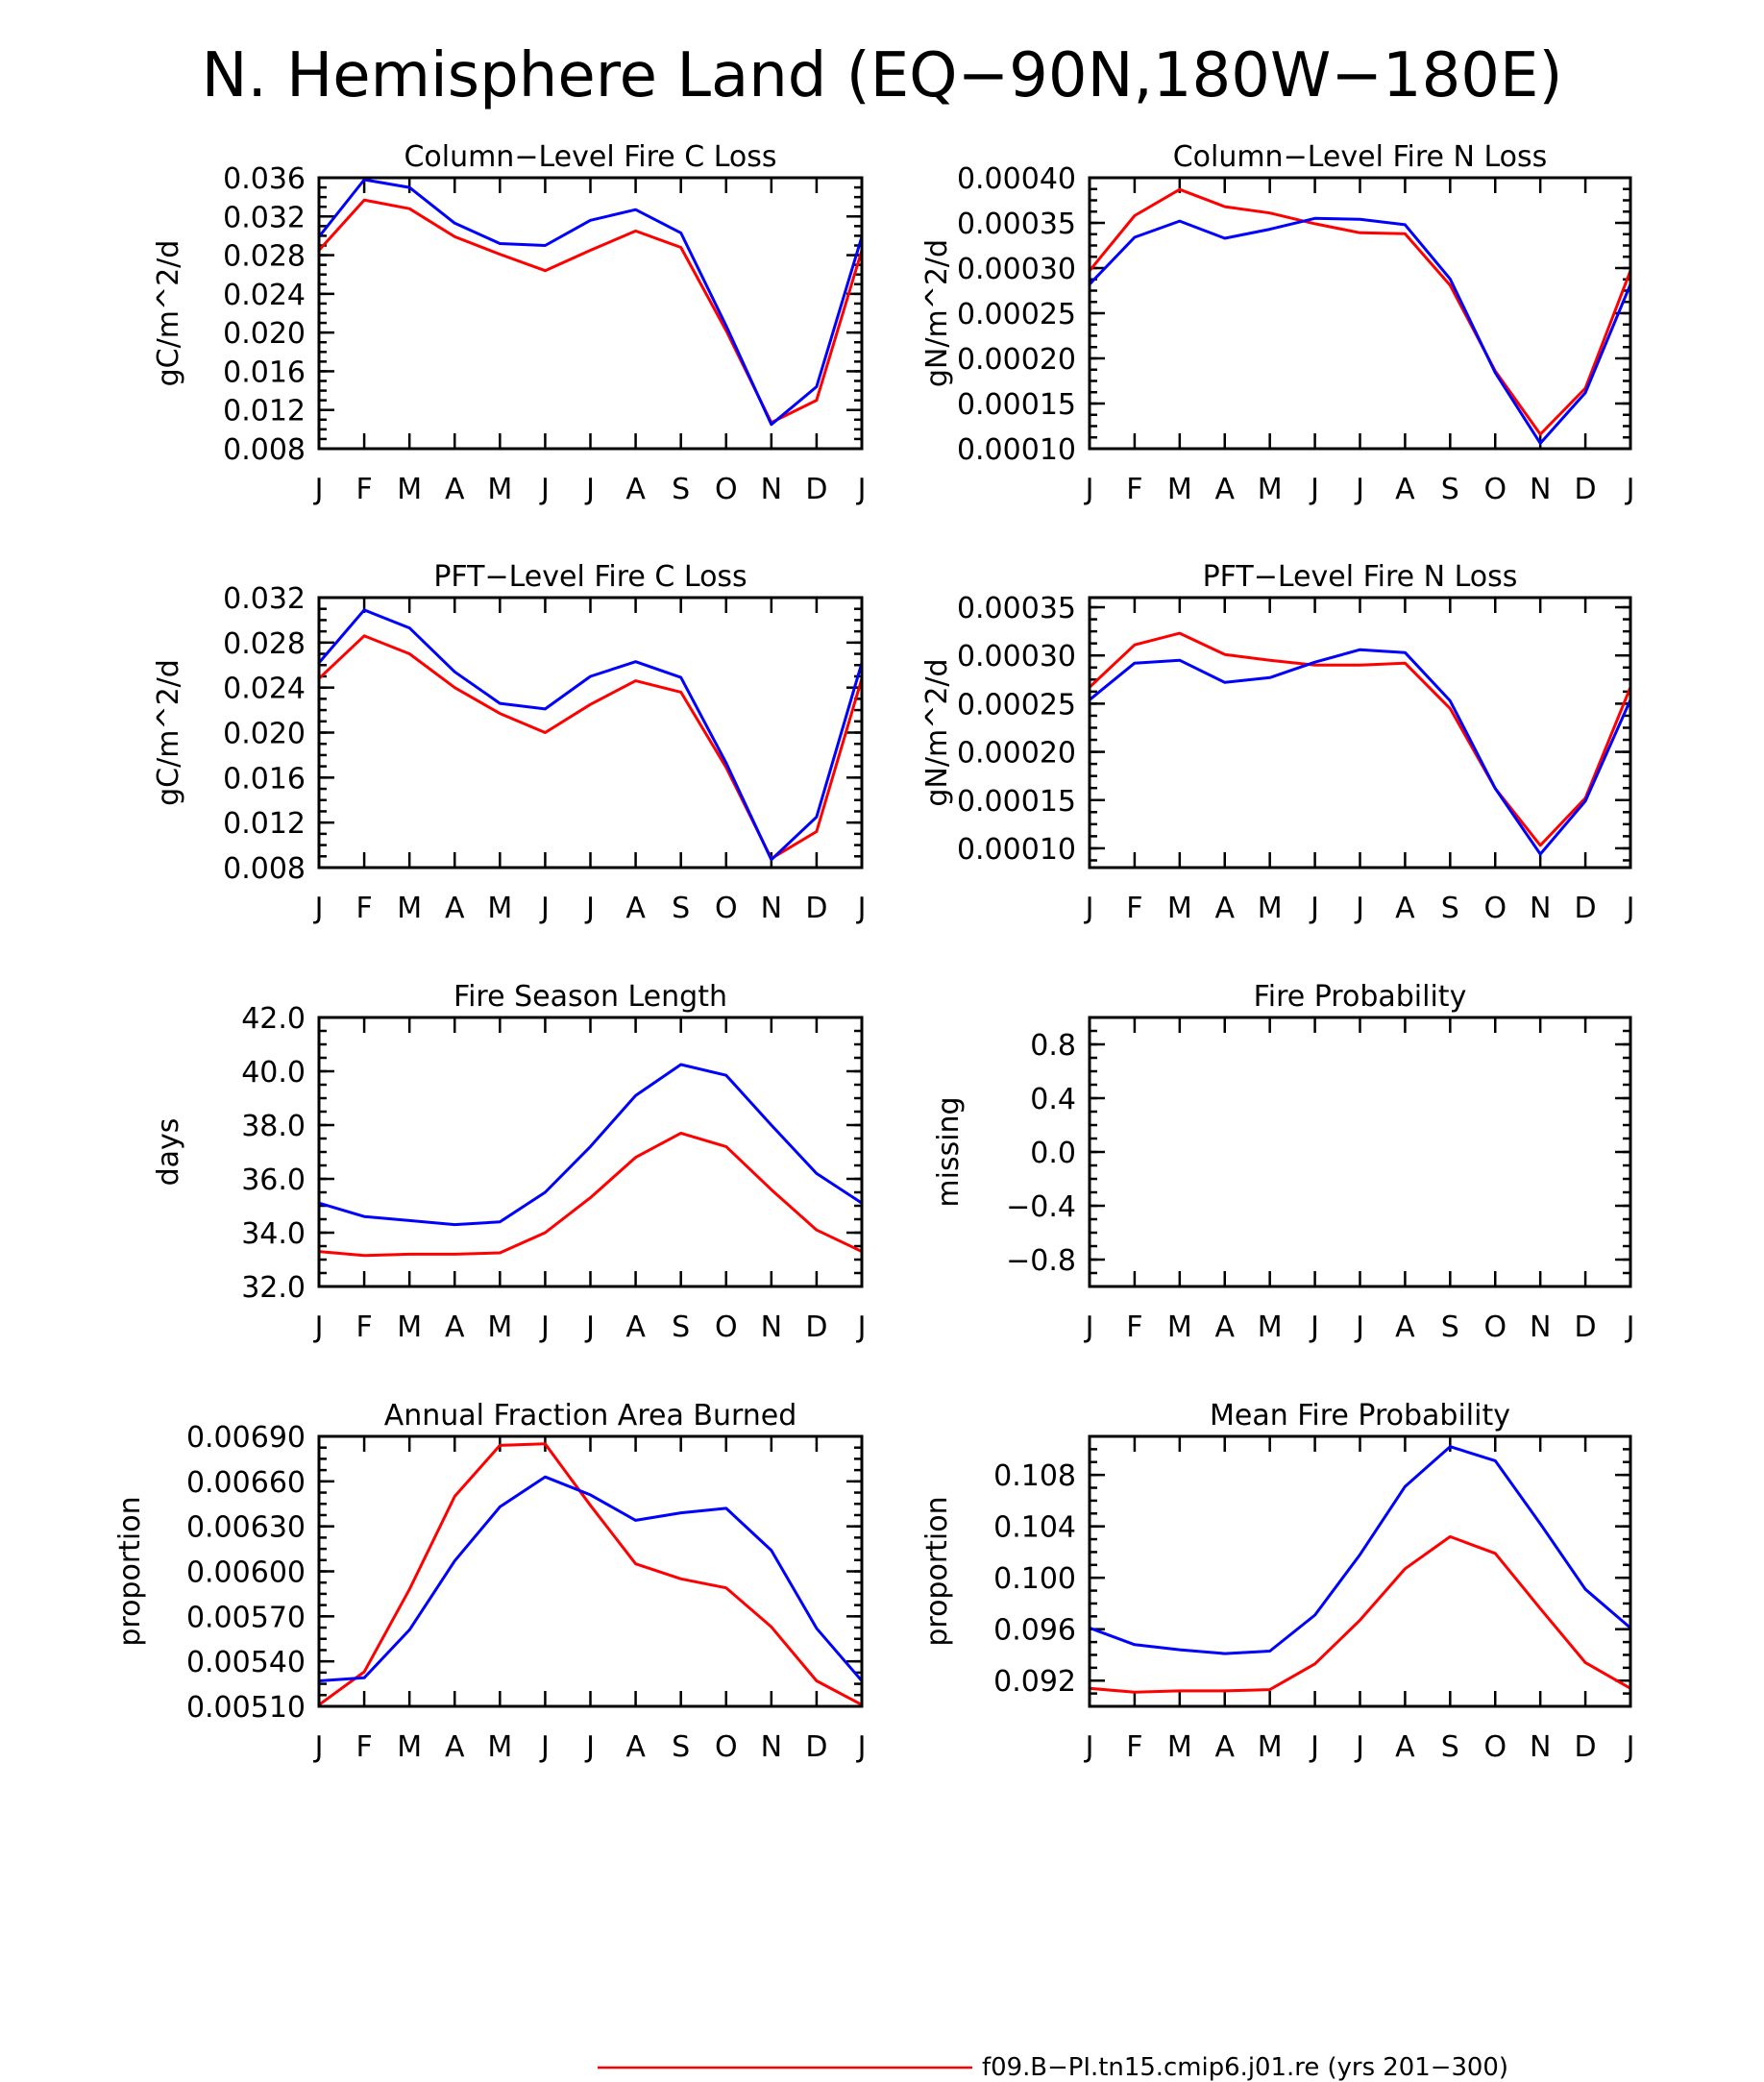 This screenshot has width=1764, height=2082. What do you see at coordinates (264, 412) in the screenshot?
I see `y-tick-label: 0.012` at bounding box center [264, 412].